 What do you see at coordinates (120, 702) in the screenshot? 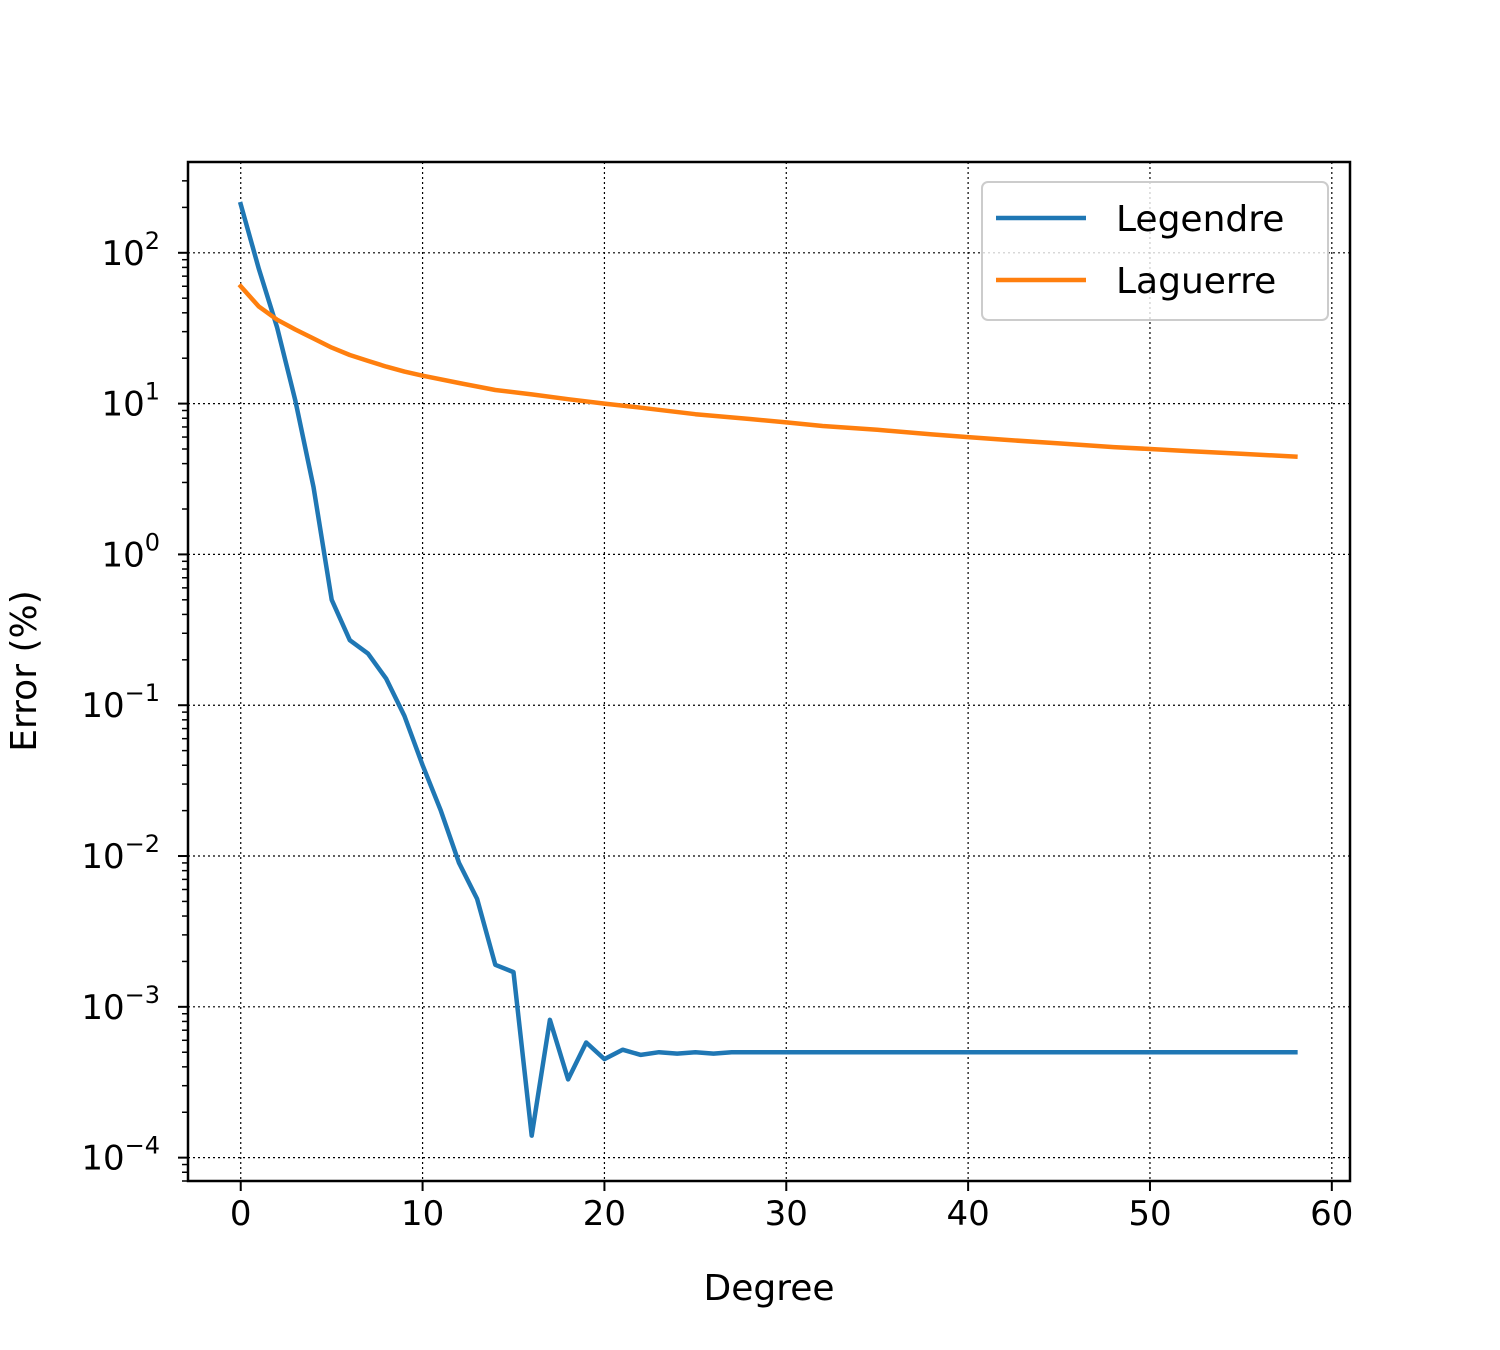
I see `y-tick-label: 10⁻¹` at bounding box center [120, 702].